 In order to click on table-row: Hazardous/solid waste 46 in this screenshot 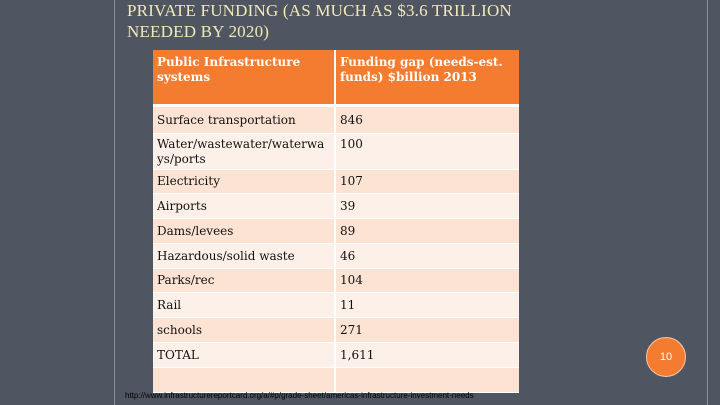, I will do `click(336, 256)`.